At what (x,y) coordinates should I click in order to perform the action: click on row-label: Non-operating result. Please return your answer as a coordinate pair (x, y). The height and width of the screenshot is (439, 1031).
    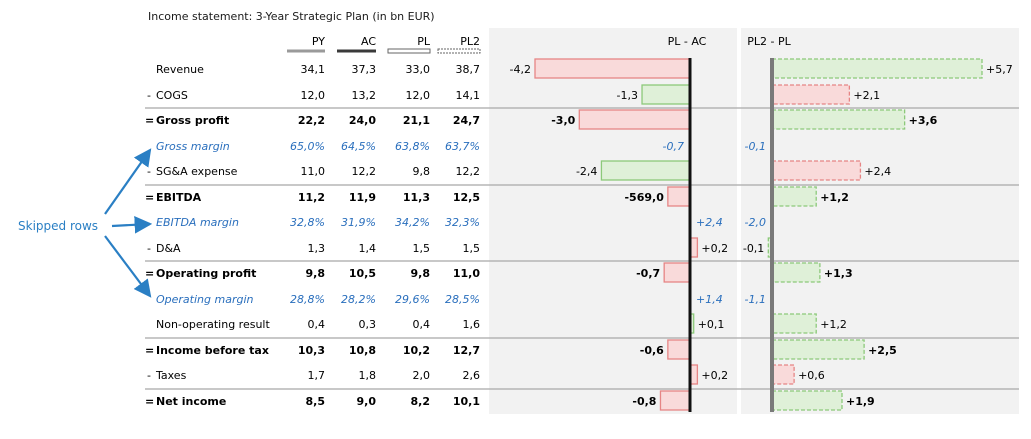
    Looking at the image, I should click on (213, 324).